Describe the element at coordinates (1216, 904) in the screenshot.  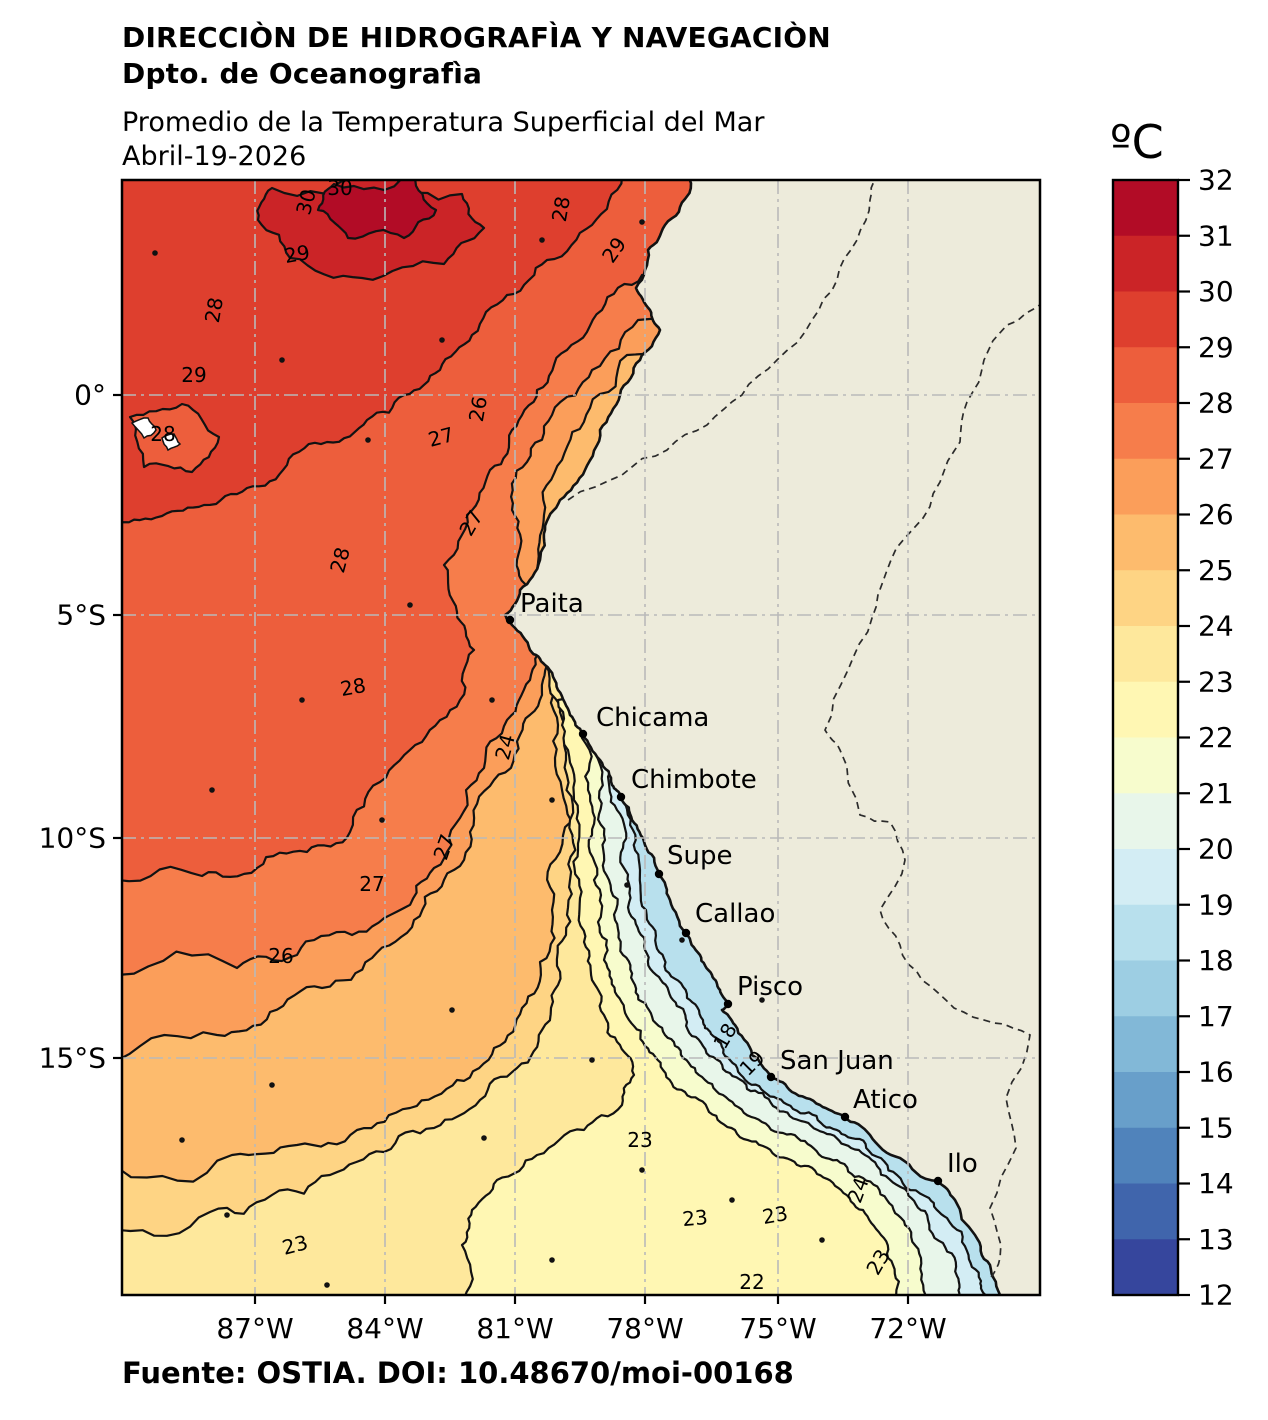
I see `colorbar-tick-label: 19` at that location.